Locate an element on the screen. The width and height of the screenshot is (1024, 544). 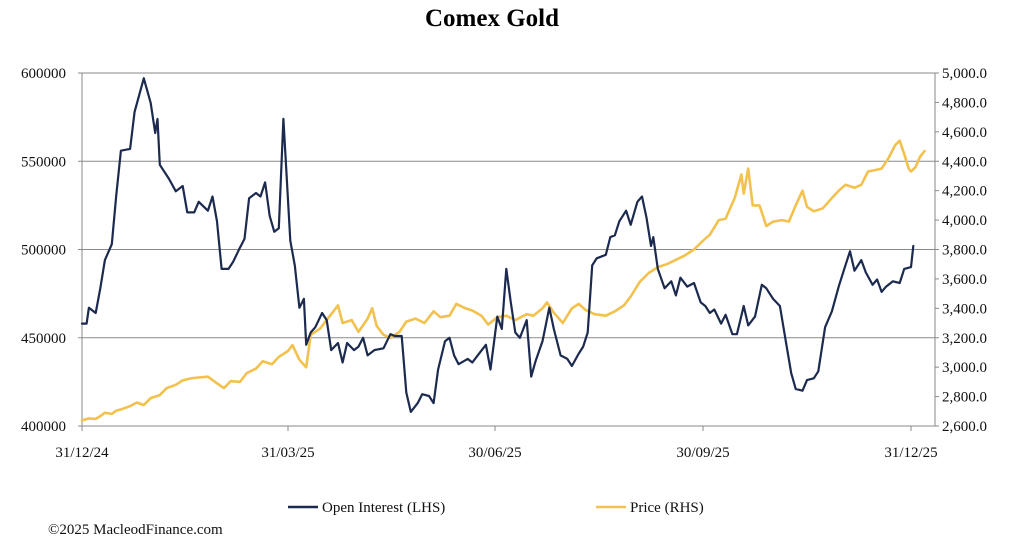
copyright-credit: ©2025 MacleodFinance.com is located at coordinates (135, 530).